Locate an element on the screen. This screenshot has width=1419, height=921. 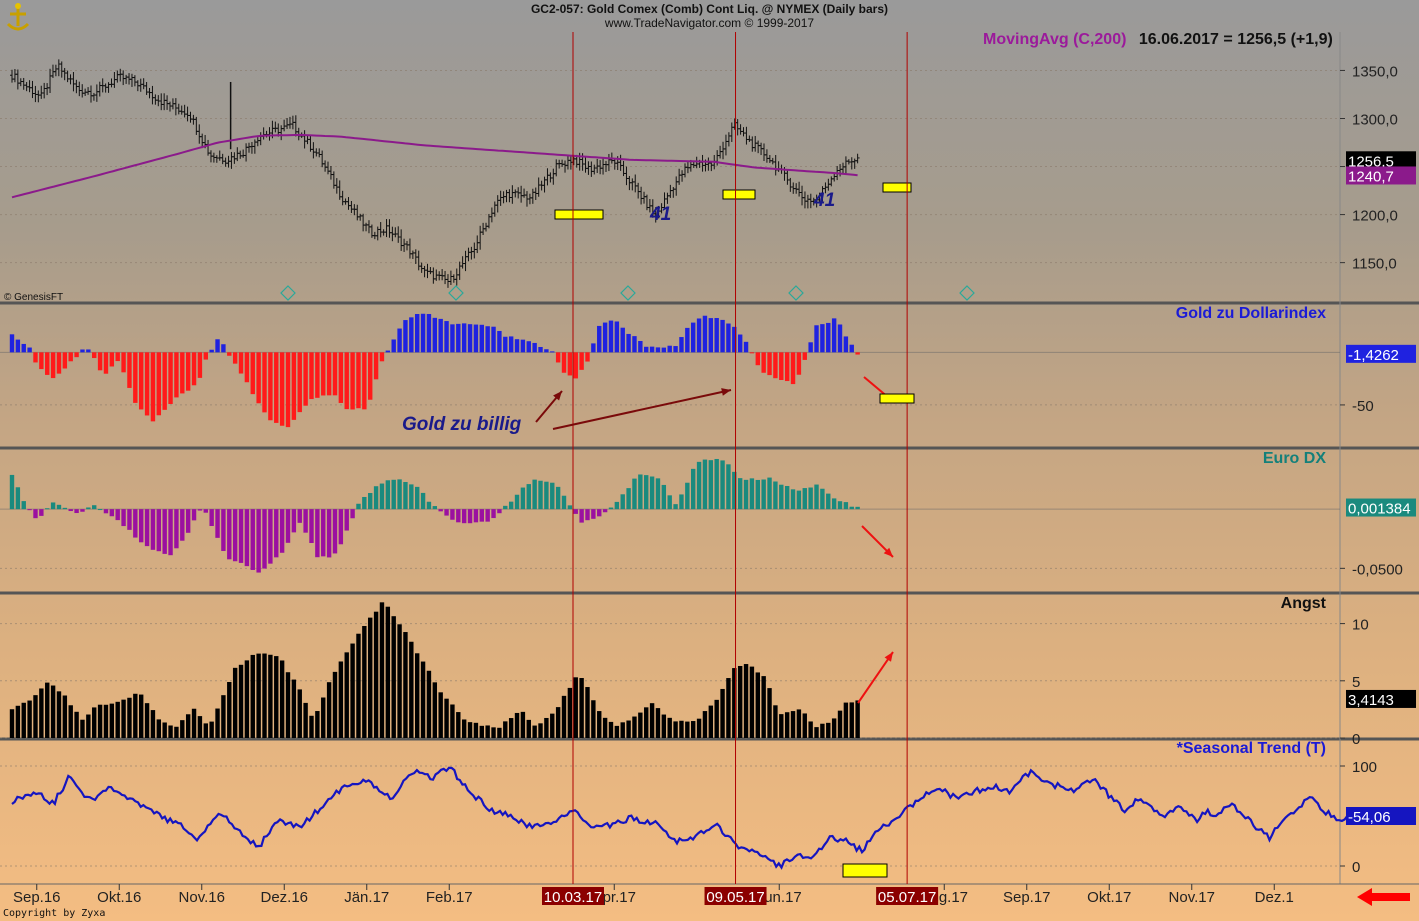
y-tick-label: 100 is located at coordinates (1364, 767).